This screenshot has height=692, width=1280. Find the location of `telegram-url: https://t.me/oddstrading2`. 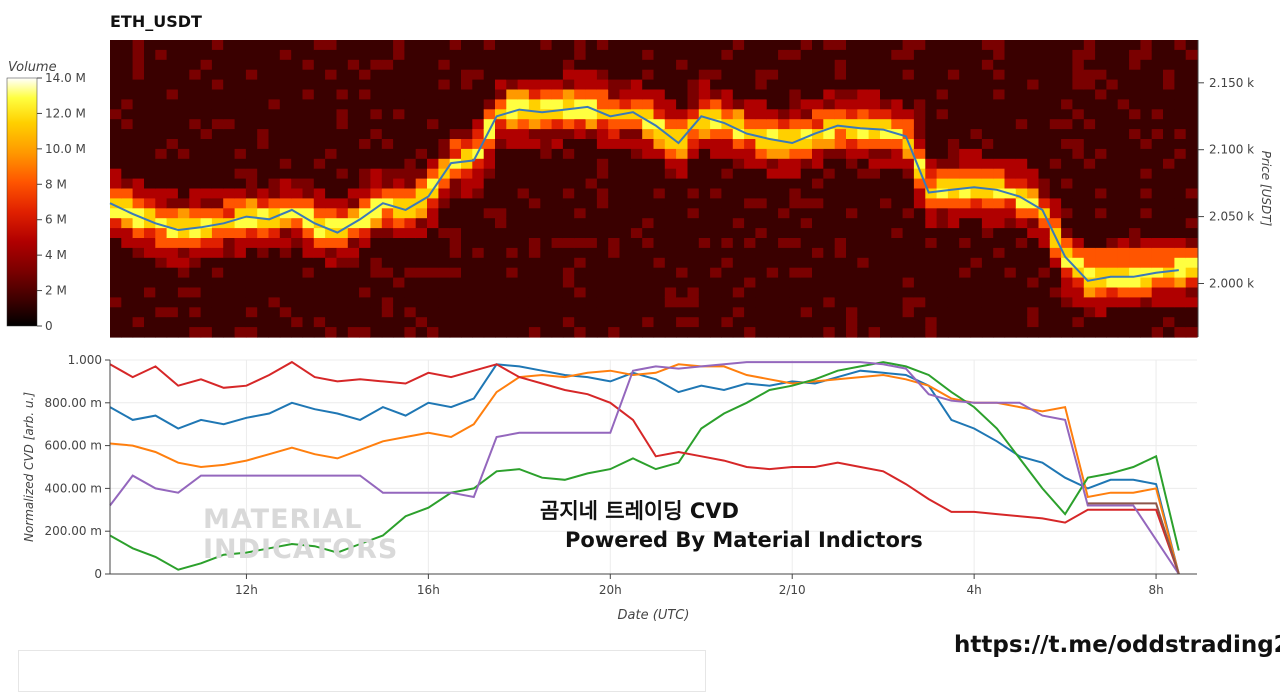

telegram-url: https://t.me/oddstrading2 is located at coordinates (1117, 645).